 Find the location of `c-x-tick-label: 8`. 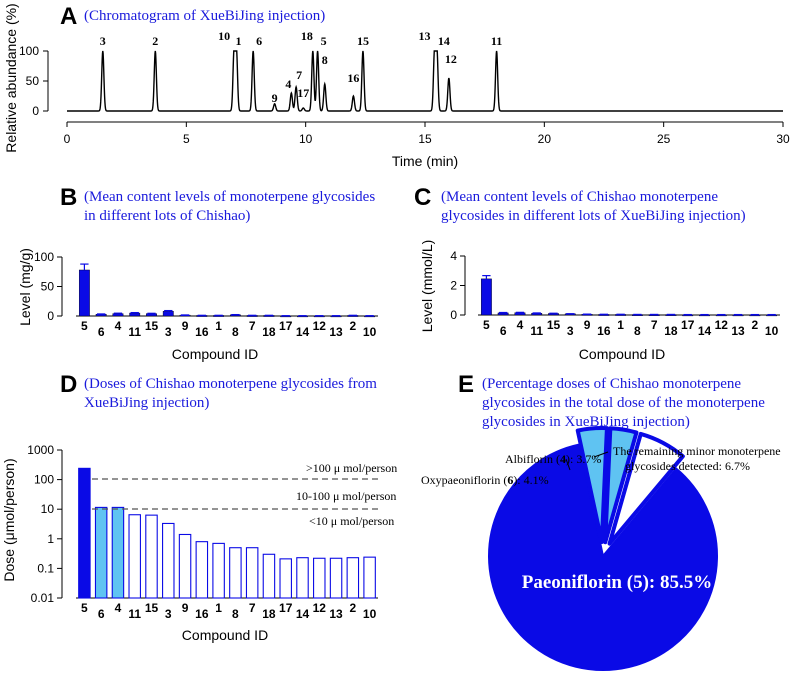

c-x-tick-label: 8 is located at coordinates (637, 331).